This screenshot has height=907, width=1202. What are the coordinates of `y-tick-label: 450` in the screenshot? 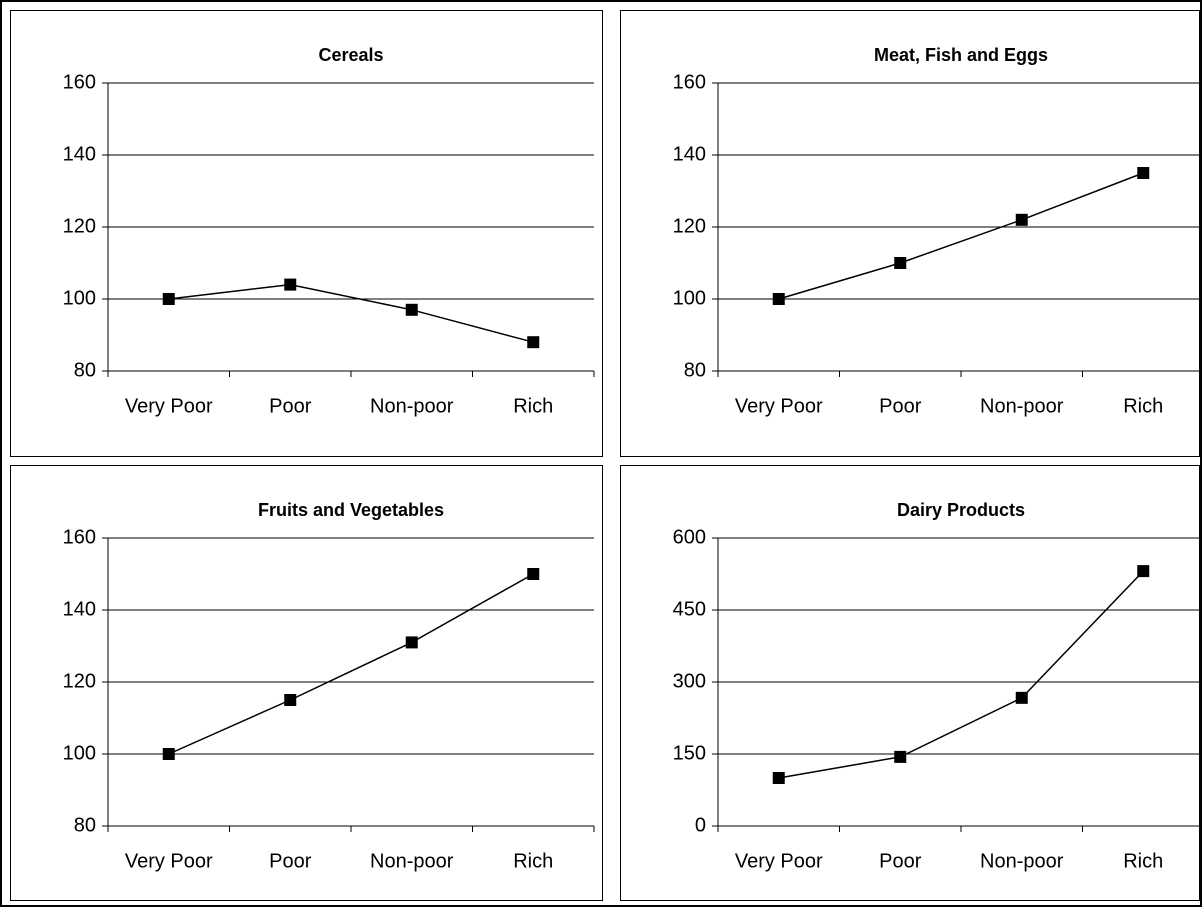 It's located at (689, 609).